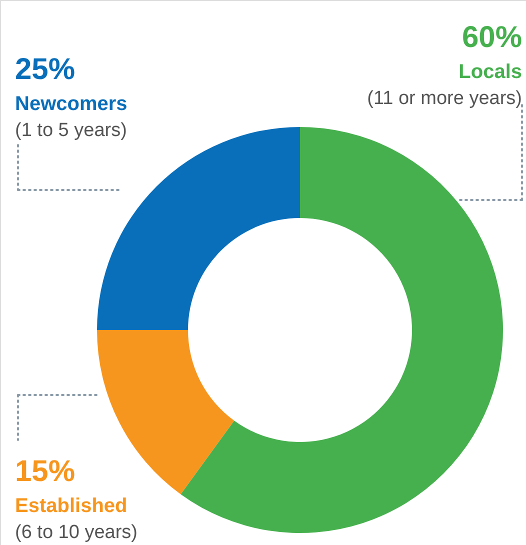  I want to click on slice-label: Newcomers, so click(71, 104).